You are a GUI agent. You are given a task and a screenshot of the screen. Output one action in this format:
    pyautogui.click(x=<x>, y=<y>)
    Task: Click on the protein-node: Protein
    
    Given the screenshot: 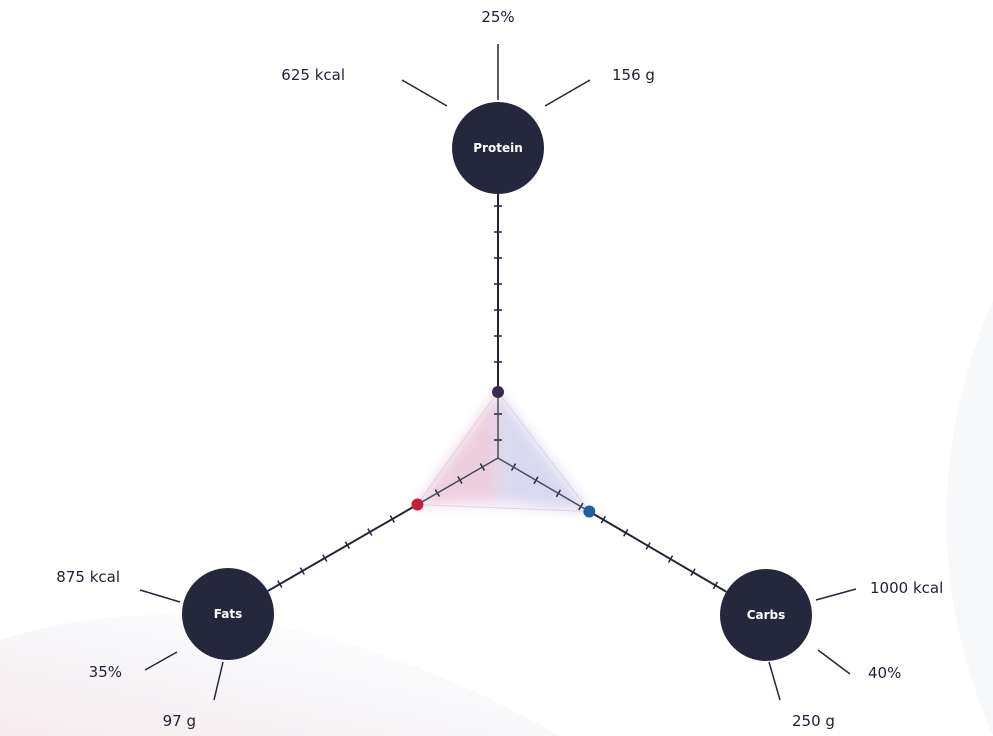 What is the action you would take?
    pyautogui.click(x=498, y=148)
    